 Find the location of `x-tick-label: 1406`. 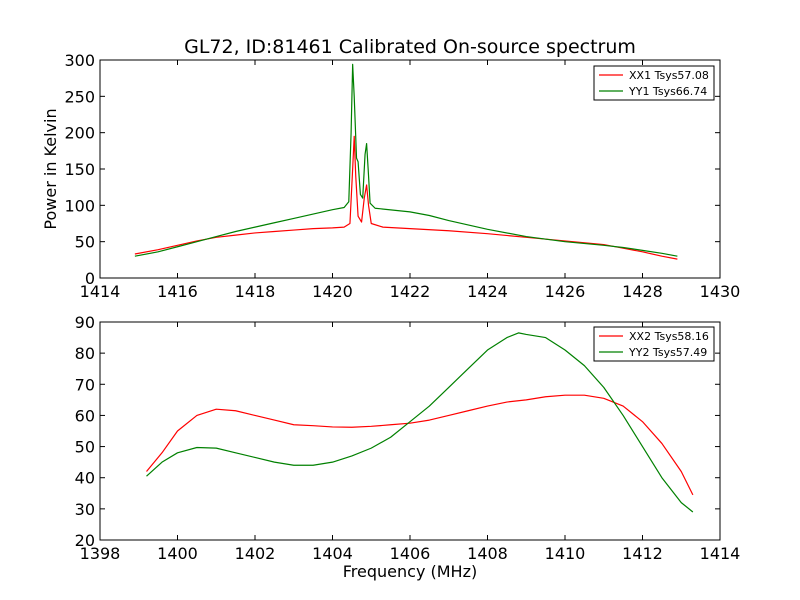

x-tick-label: 1406 is located at coordinates (410, 553).